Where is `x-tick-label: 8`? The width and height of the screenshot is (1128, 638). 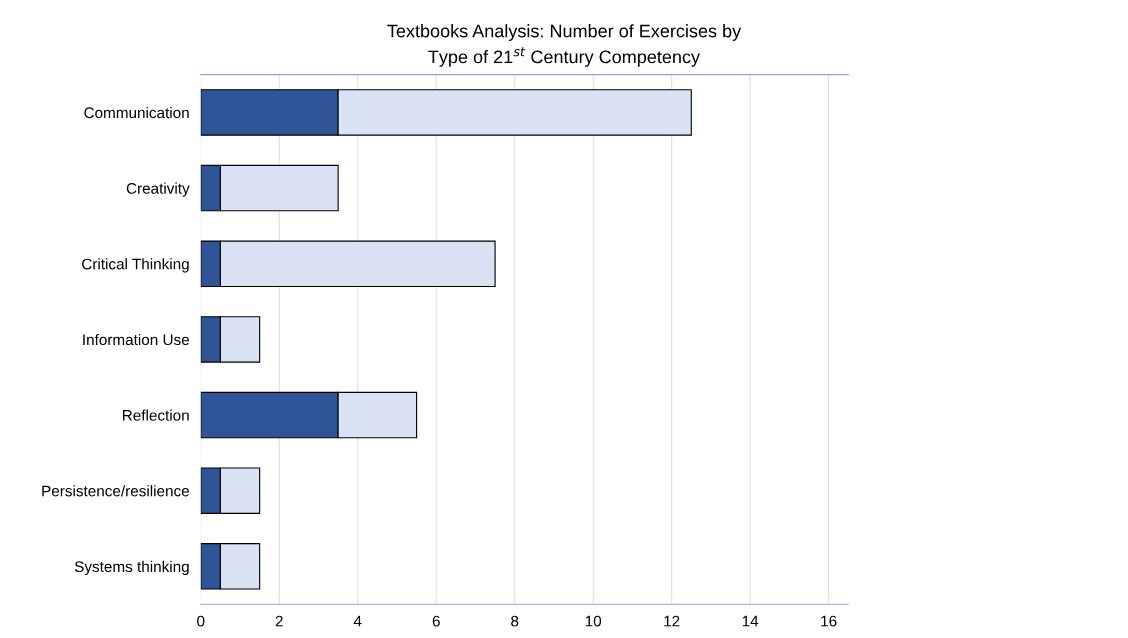
x-tick-label: 8 is located at coordinates (515, 621).